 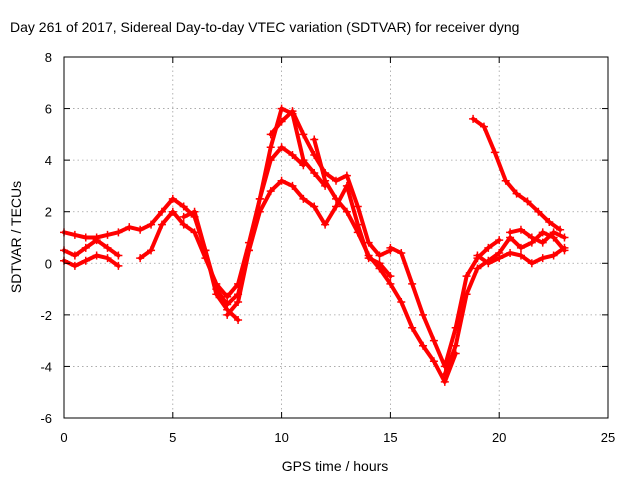 What do you see at coordinates (335, 466) in the screenshot?
I see `x-axis-label: GPS time / hours` at bounding box center [335, 466].